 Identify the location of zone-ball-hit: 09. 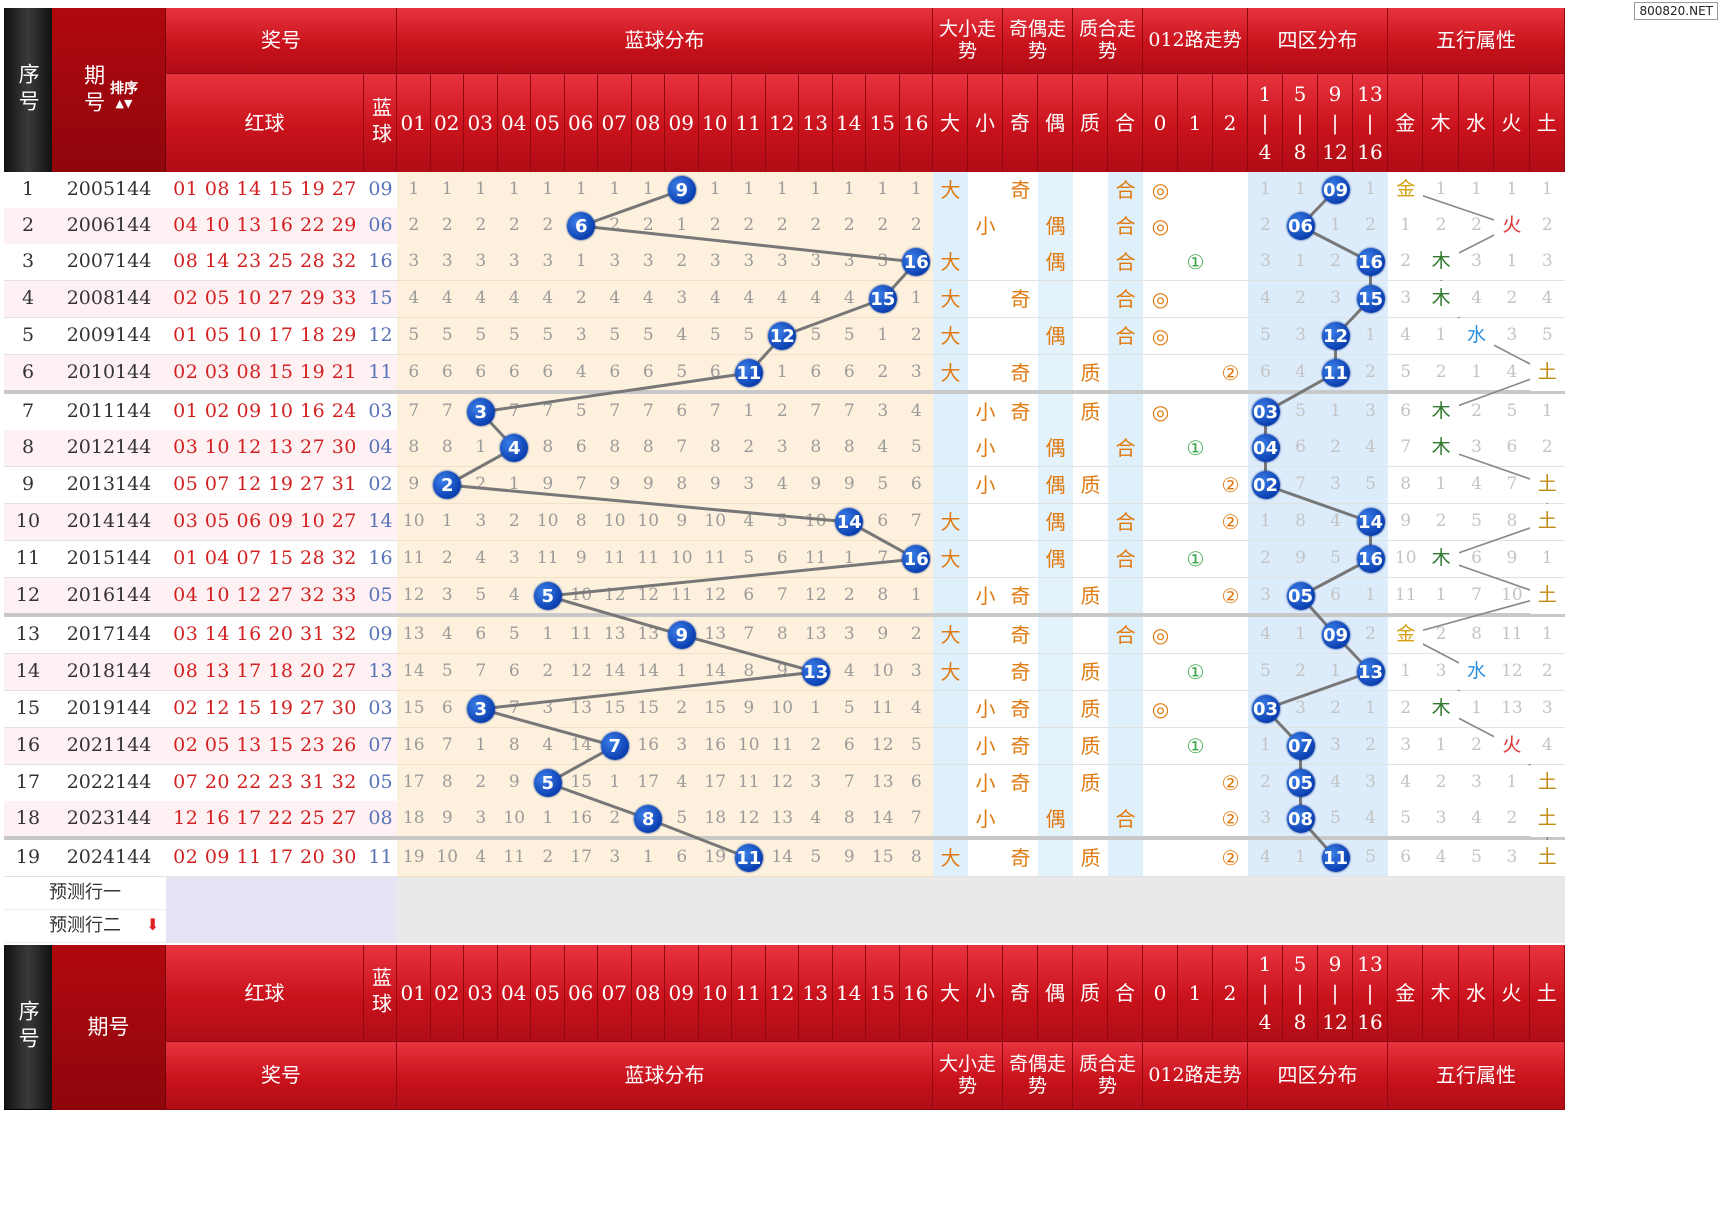
(1335, 635).